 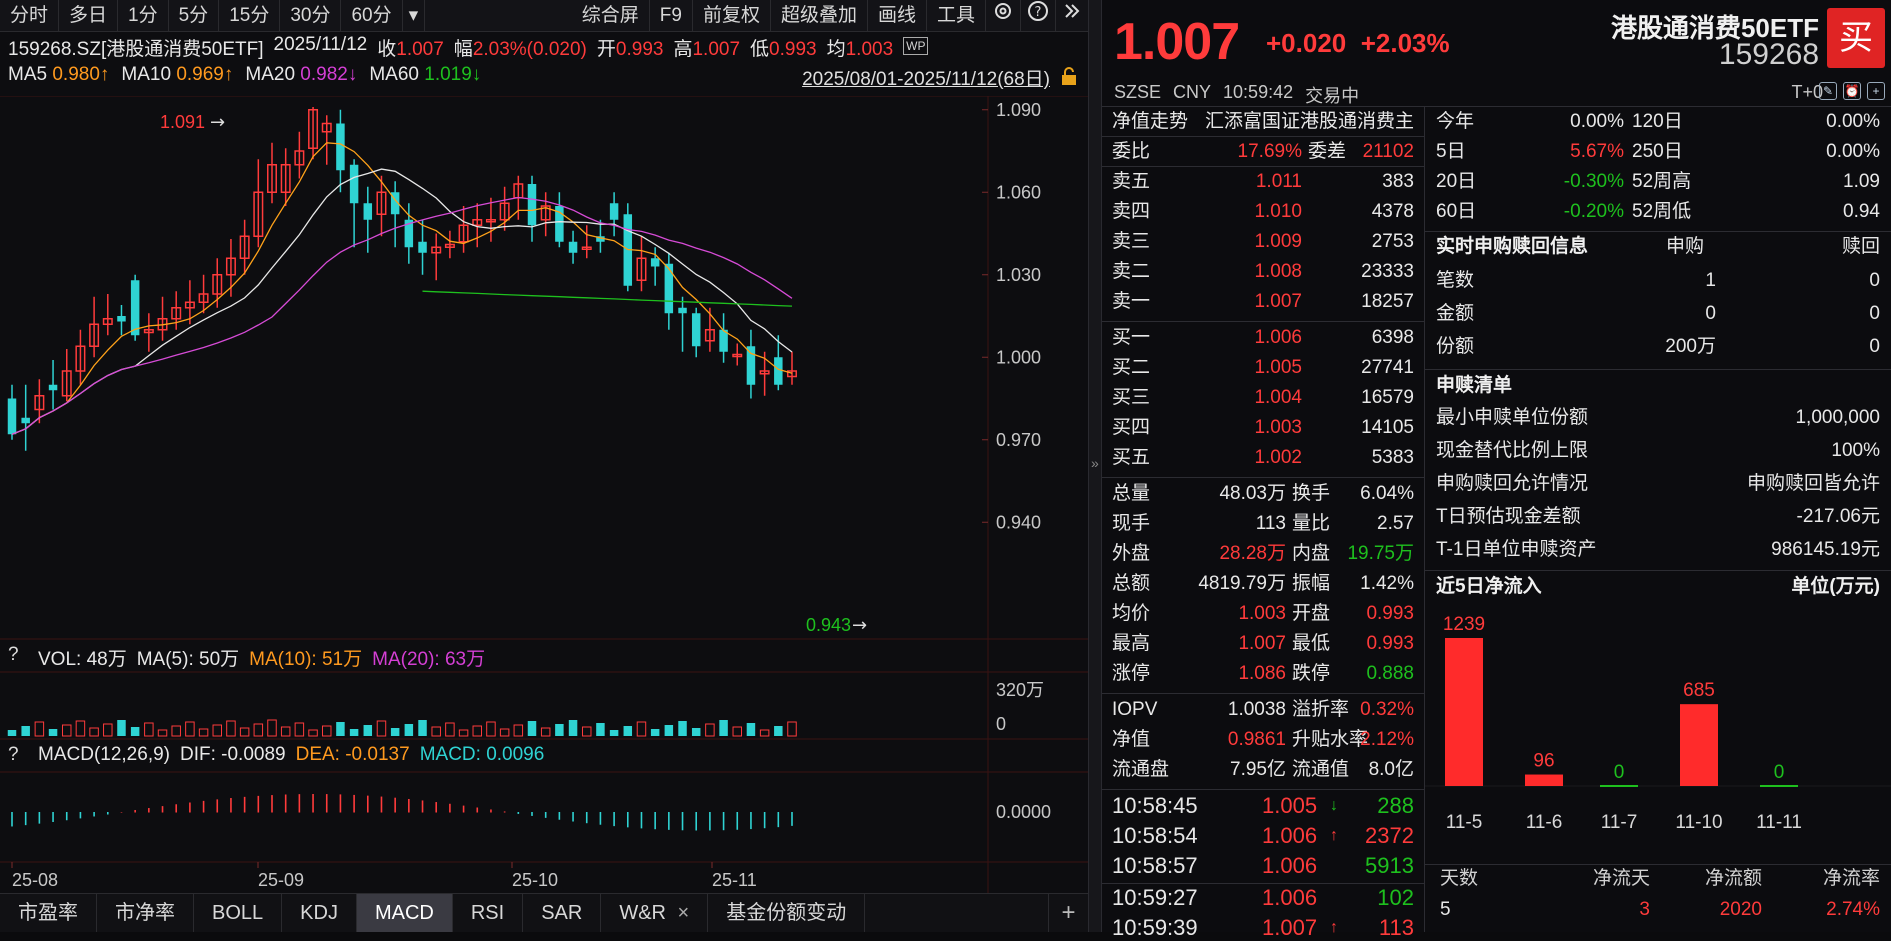 I want to click on alarm-icon: ⏰, so click(x=1852, y=91).